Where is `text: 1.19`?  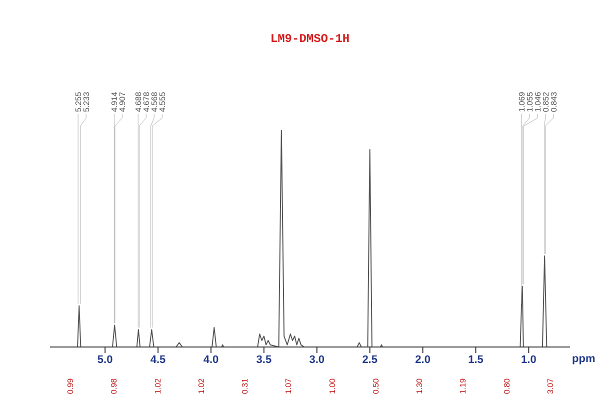 text: 1.19 is located at coordinates (463, 386).